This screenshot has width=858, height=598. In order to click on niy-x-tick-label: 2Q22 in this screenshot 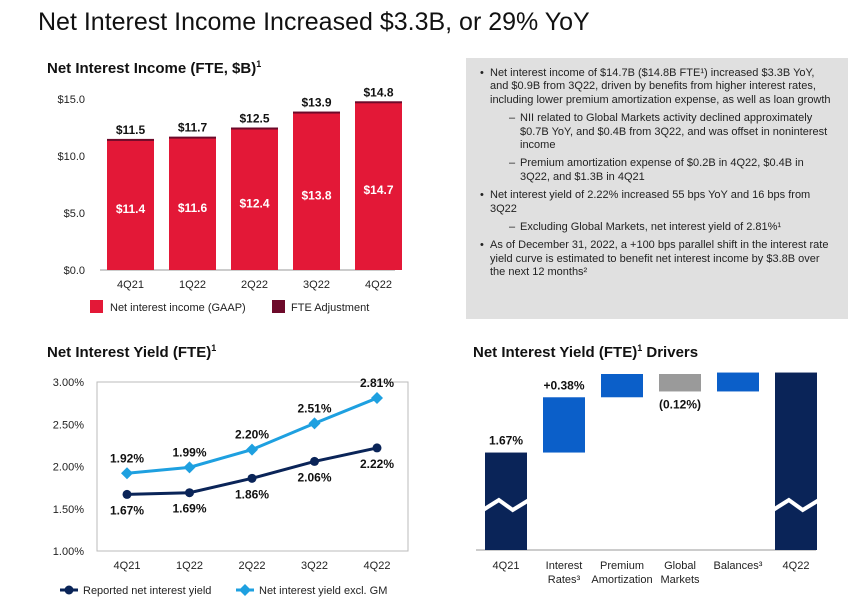, I will do `click(252, 566)`.